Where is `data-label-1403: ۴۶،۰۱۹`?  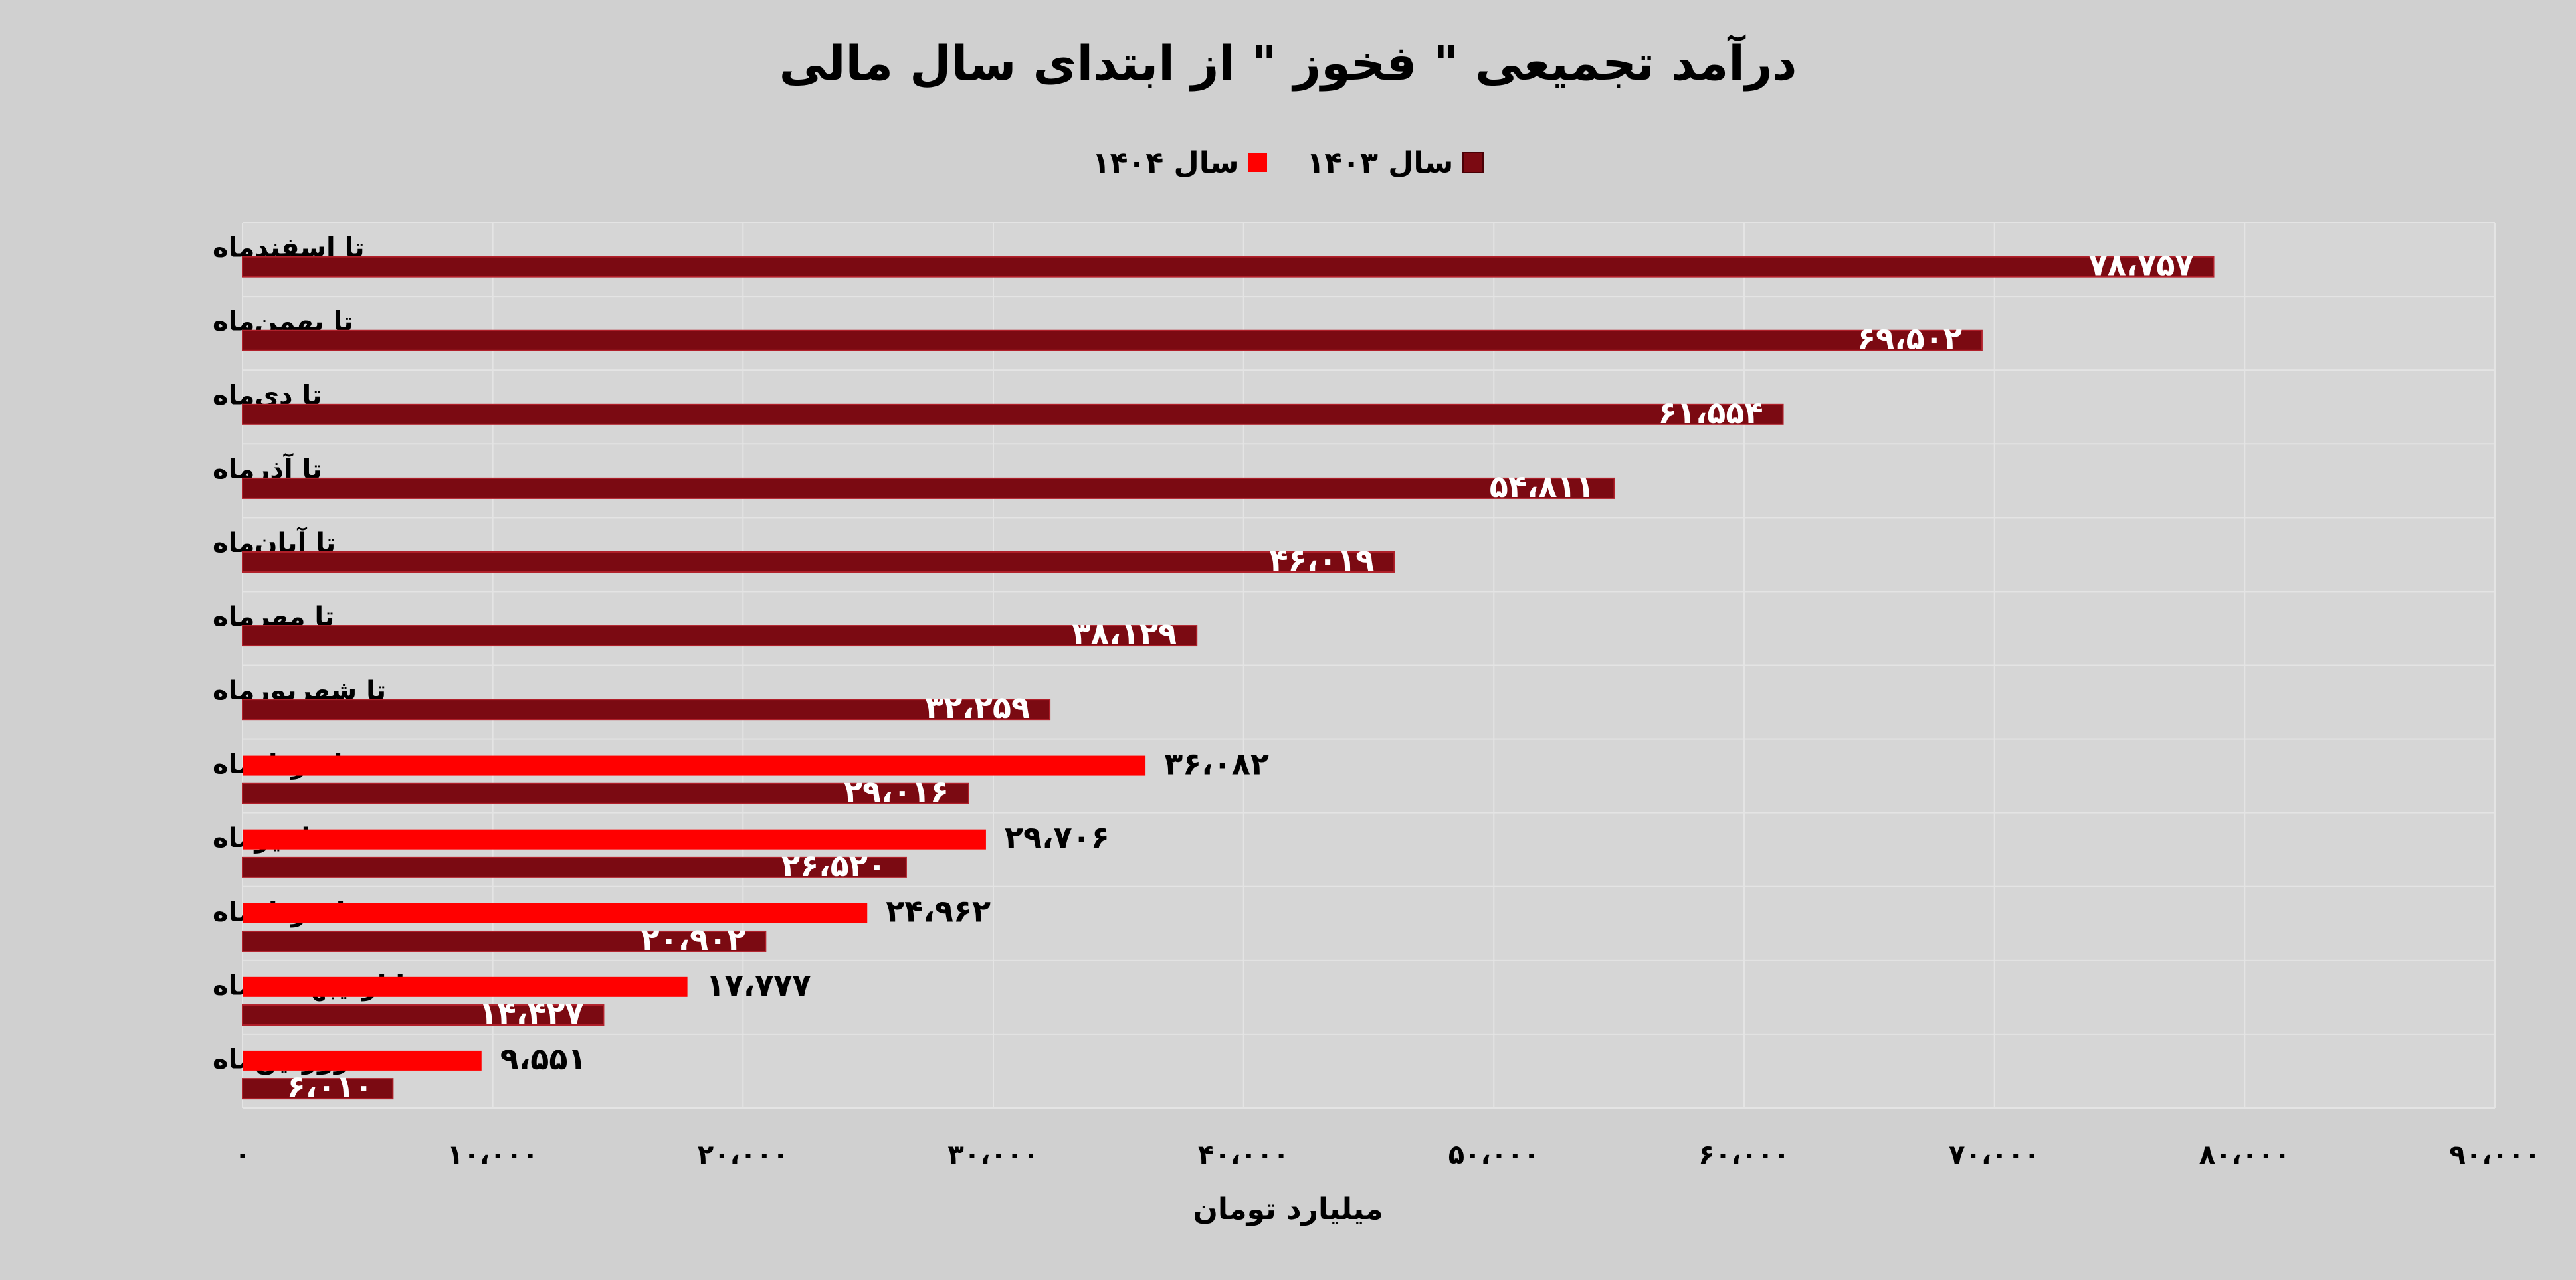
data-label-1403: ۴۶،۰۱۹ is located at coordinates (1322, 560).